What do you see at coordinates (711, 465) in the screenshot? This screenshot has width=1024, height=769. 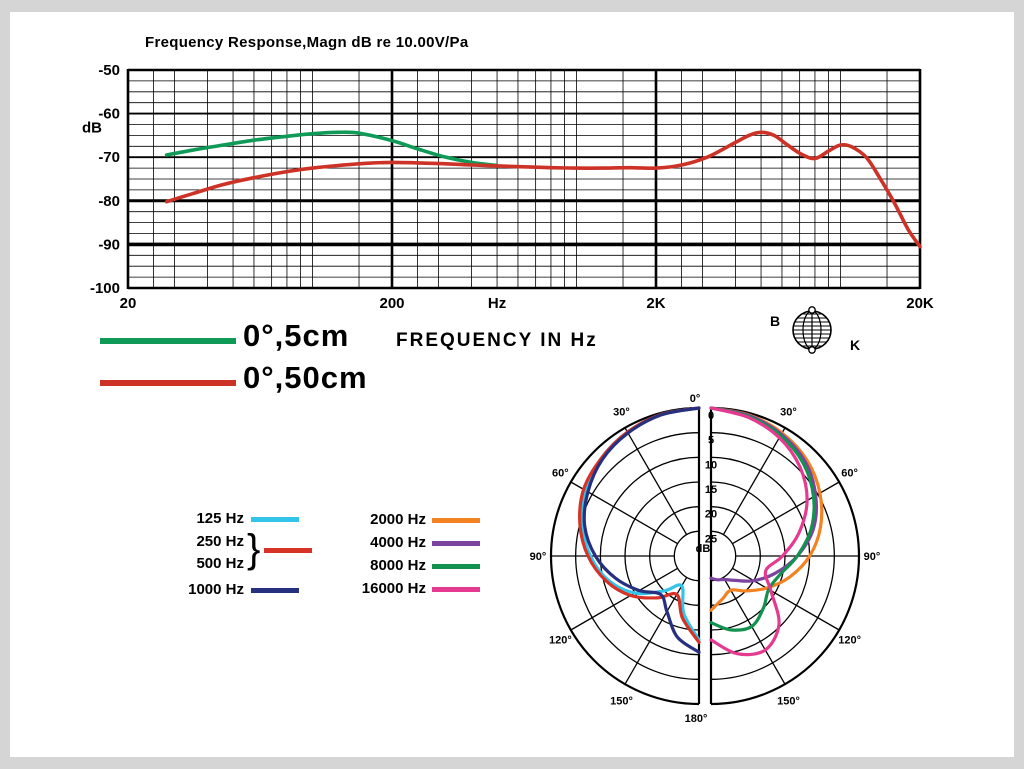 I see `svg-text: 10` at bounding box center [711, 465].